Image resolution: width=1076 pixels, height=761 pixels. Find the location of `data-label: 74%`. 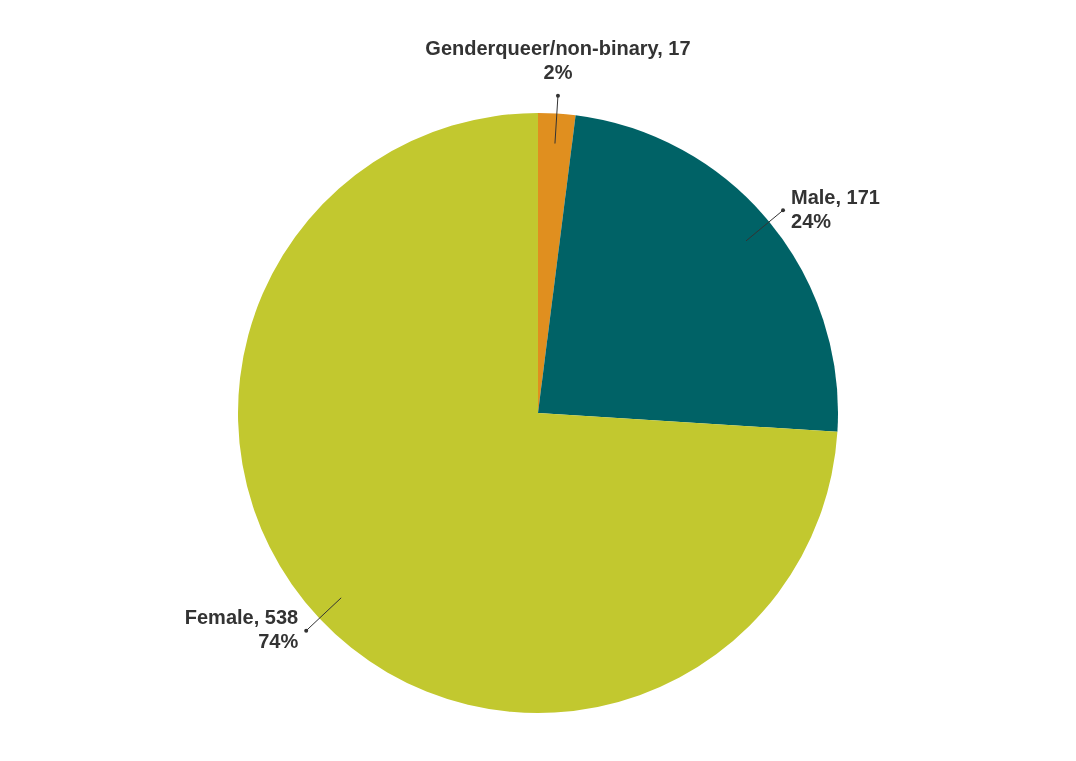

data-label: 74% is located at coordinates (278, 641).